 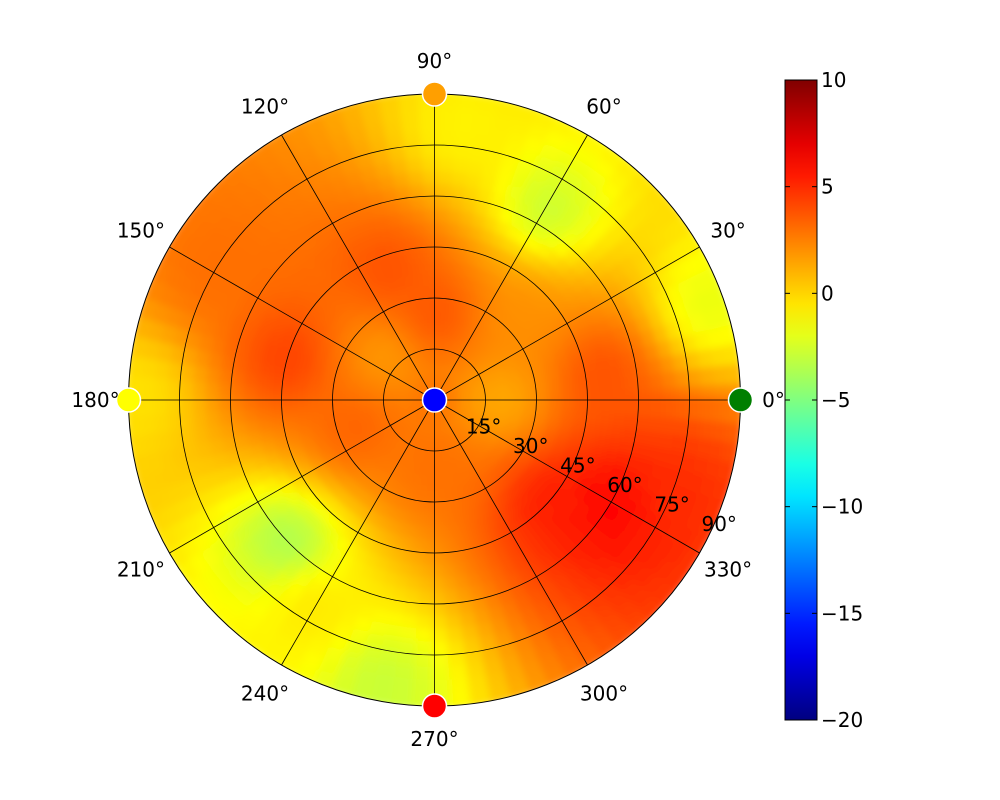 What do you see at coordinates (727, 231) in the screenshot?
I see `angle-tick-label: 30°` at bounding box center [727, 231].